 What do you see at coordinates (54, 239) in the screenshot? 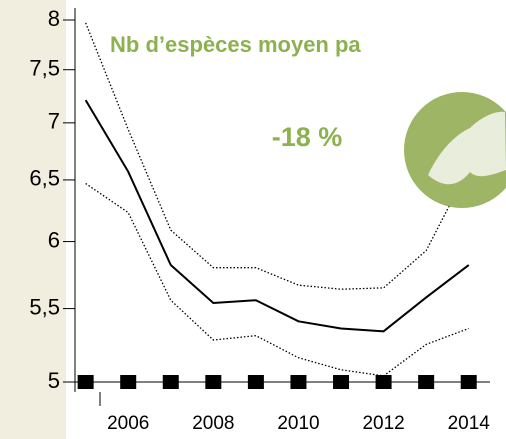
I see `y-tick-label: 6` at bounding box center [54, 239].